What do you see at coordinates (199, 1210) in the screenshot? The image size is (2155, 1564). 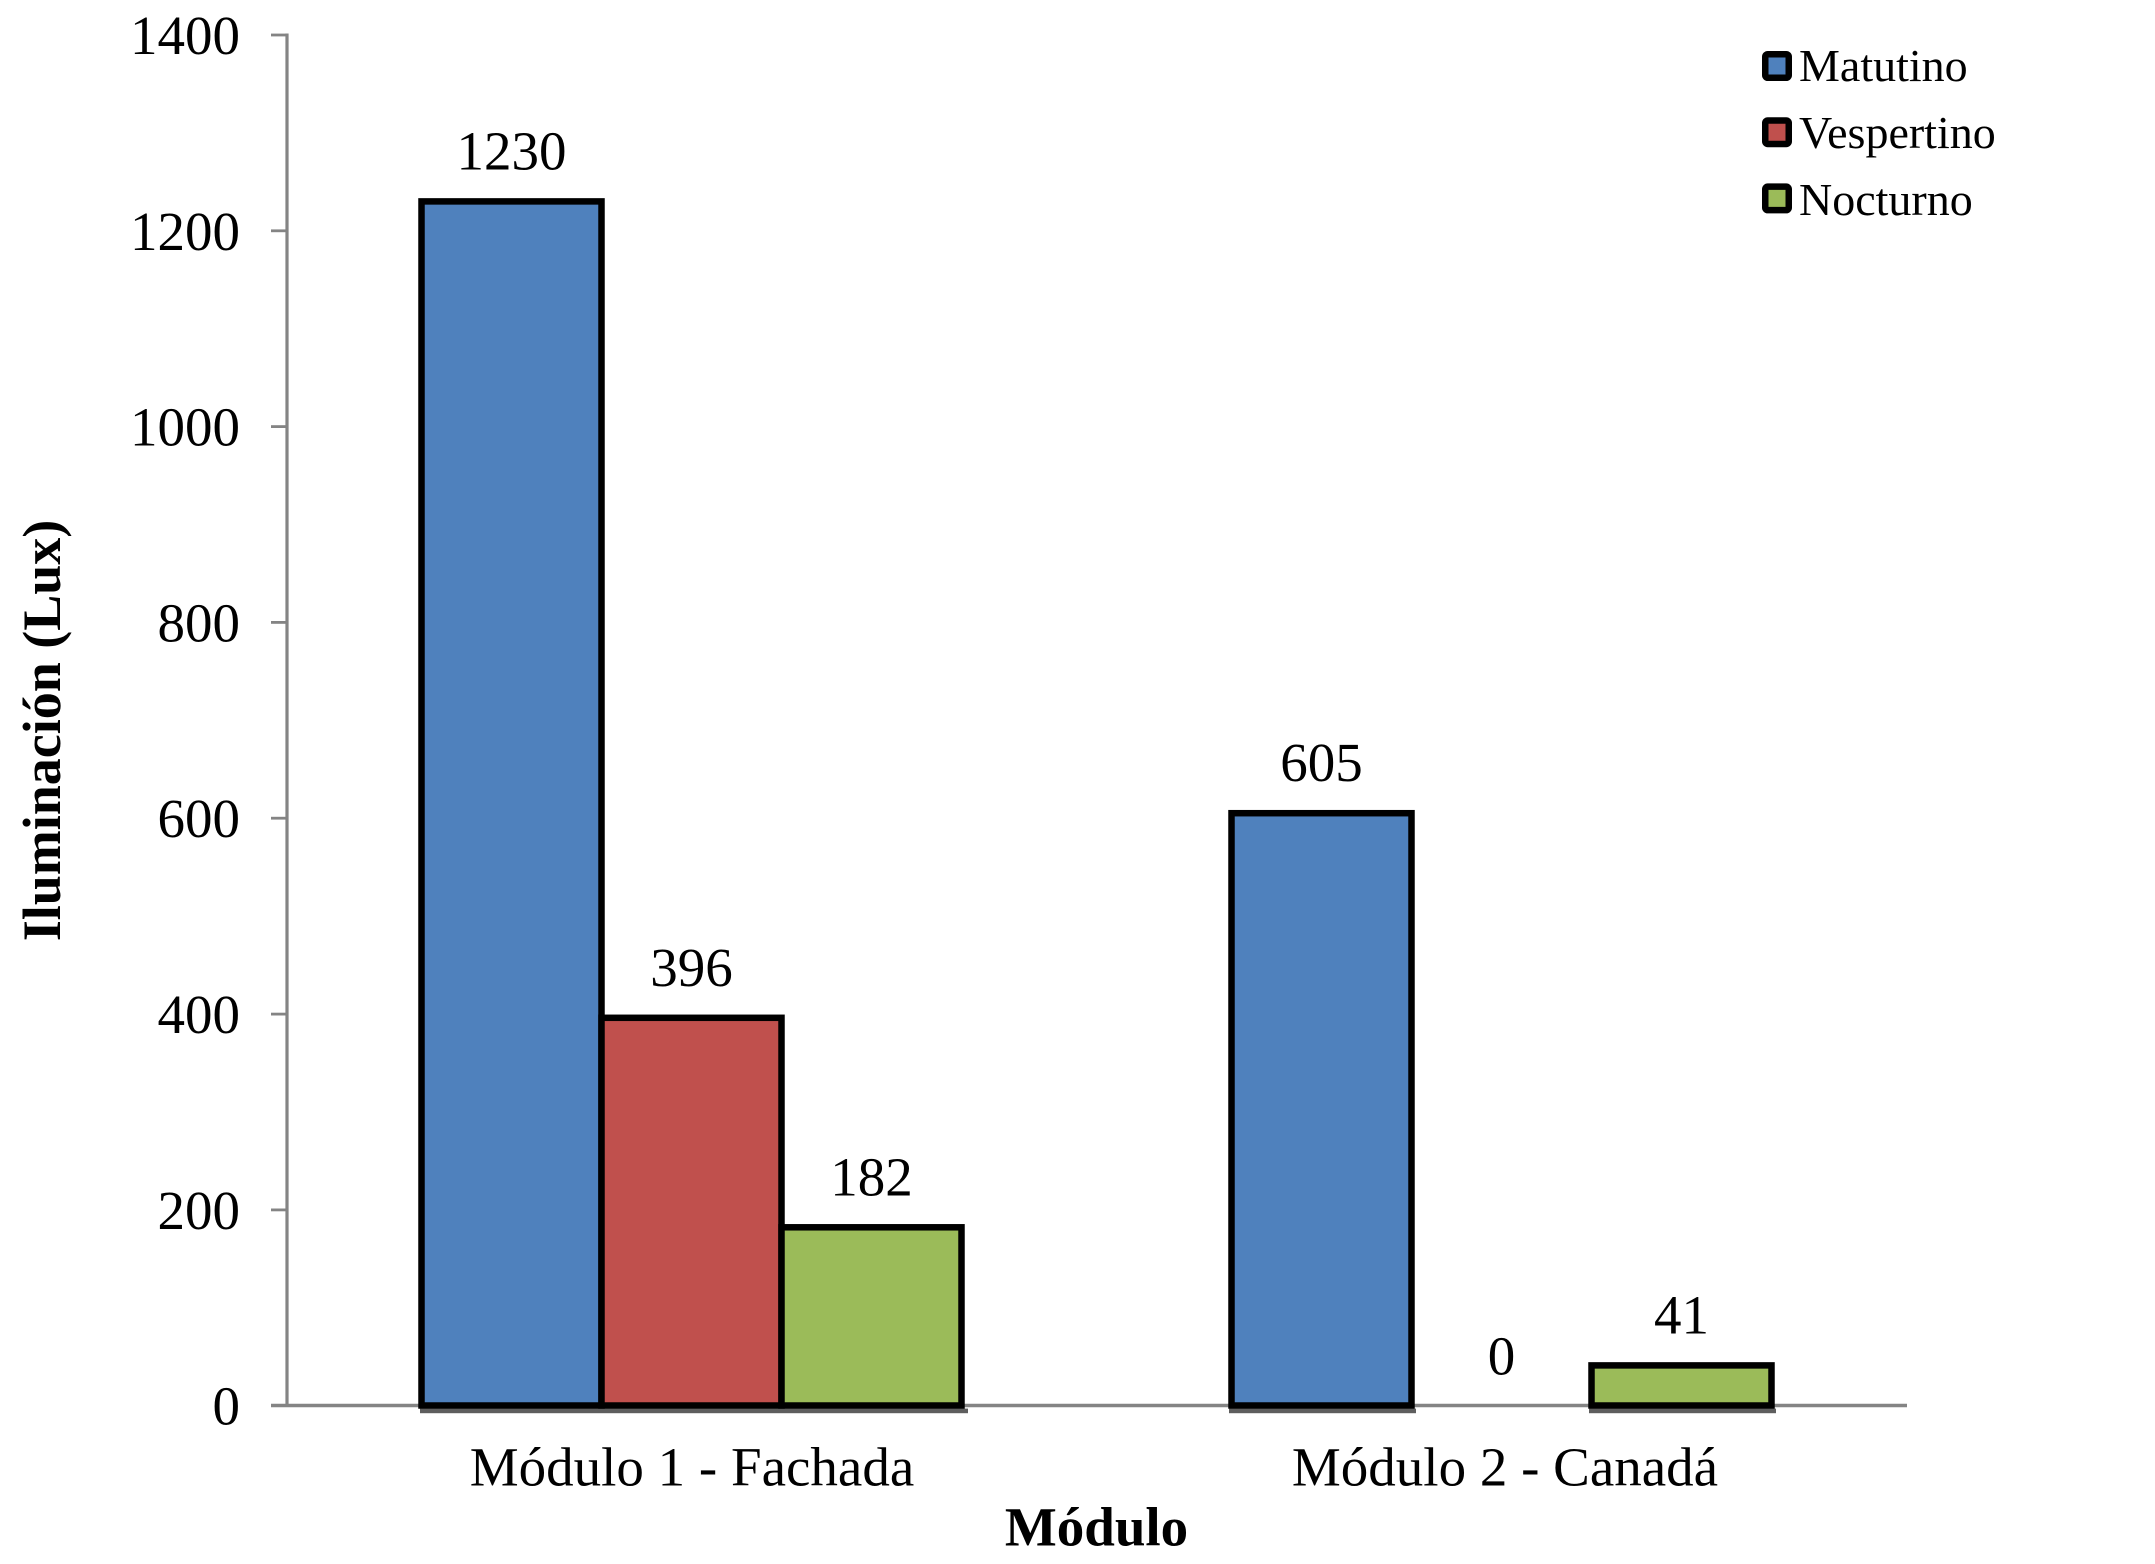 I see `svg-text: 200` at bounding box center [199, 1210].